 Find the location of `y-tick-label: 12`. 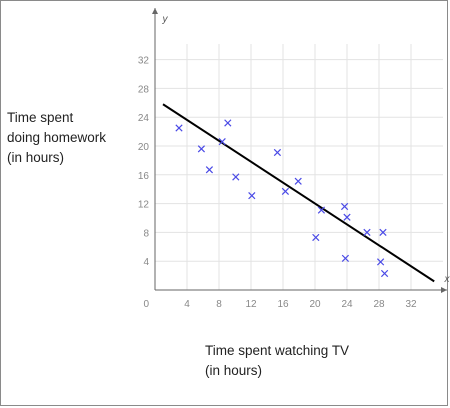

y-tick-label: 12 is located at coordinates (144, 205).